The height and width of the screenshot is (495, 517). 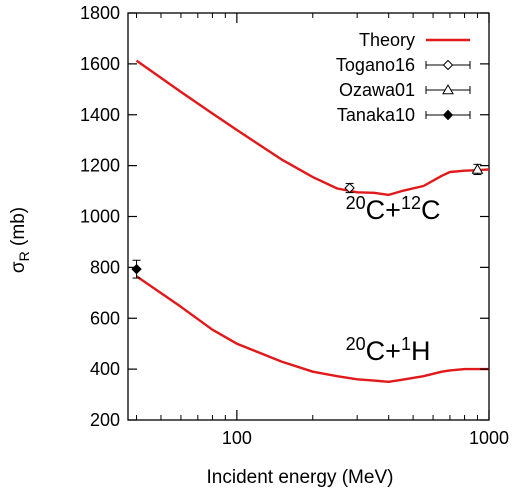 What do you see at coordinates (376, 115) in the screenshot?
I see `legend-label: Tanaka10` at bounding box center [376, 115].